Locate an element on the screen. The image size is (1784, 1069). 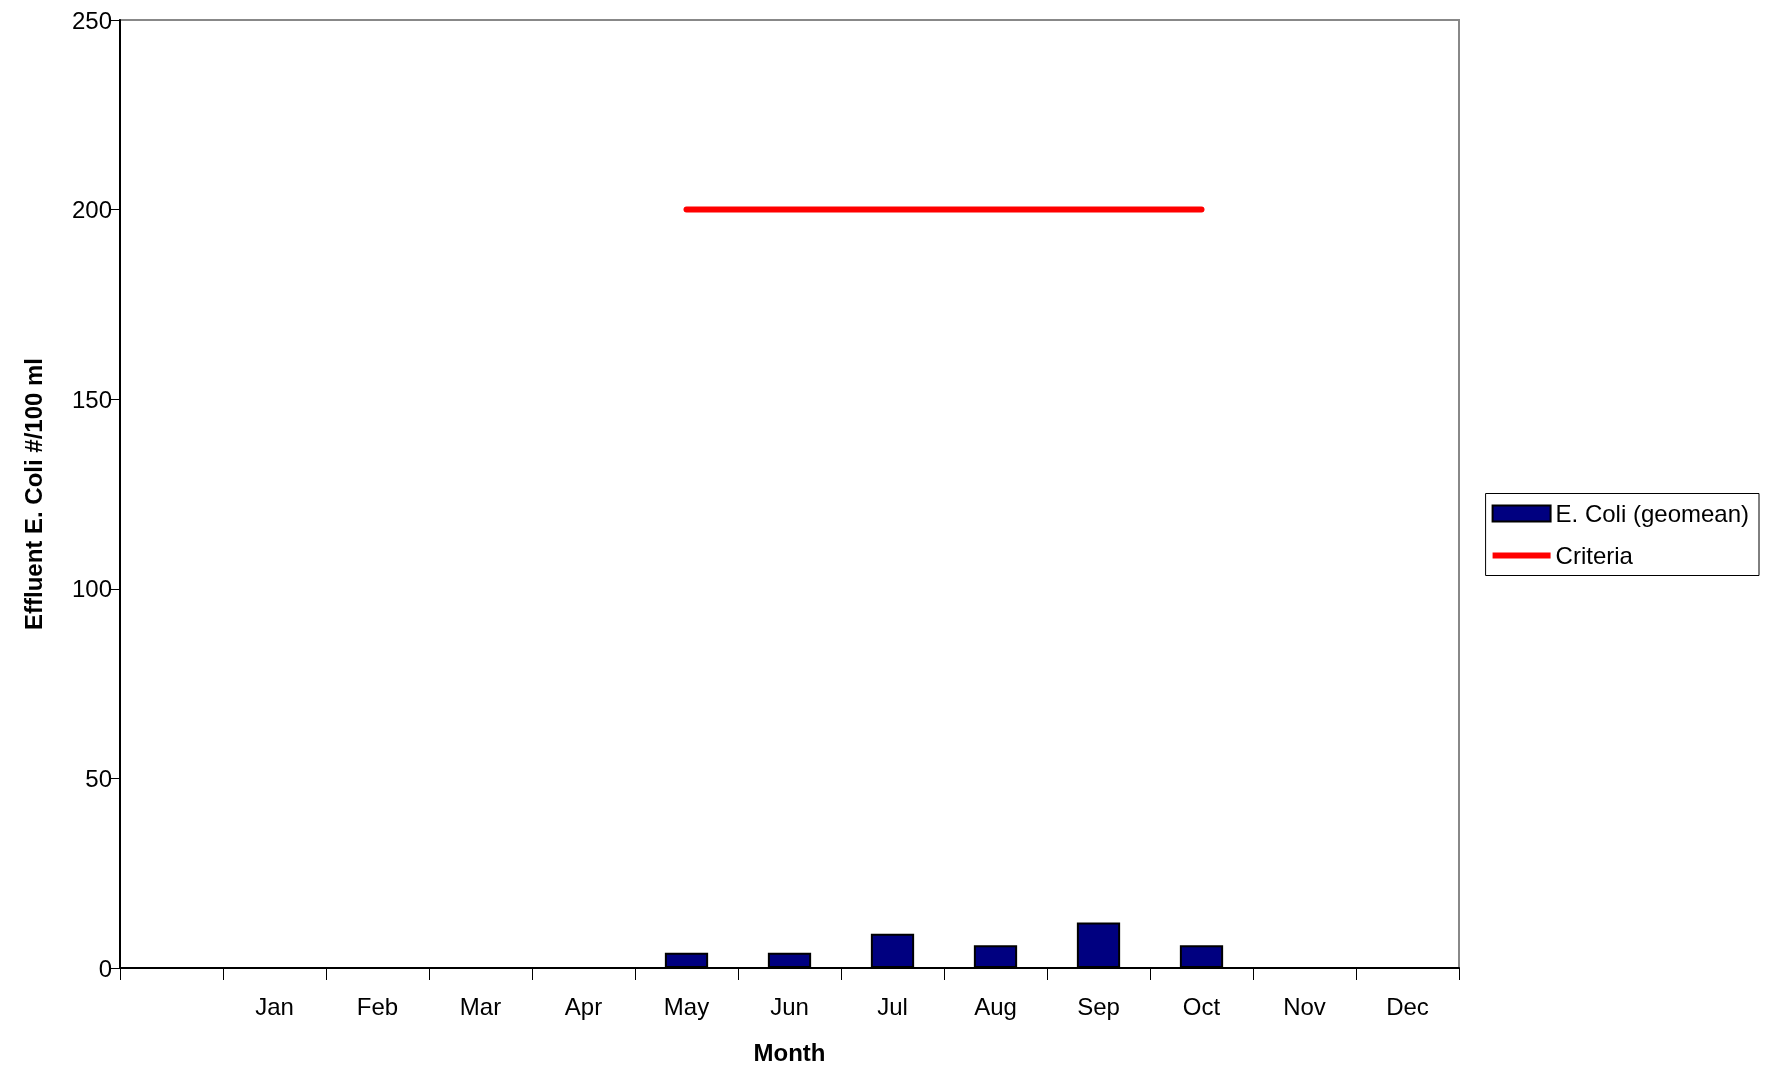
x-tick-label: Jun is located at coordinates (789, 1006).